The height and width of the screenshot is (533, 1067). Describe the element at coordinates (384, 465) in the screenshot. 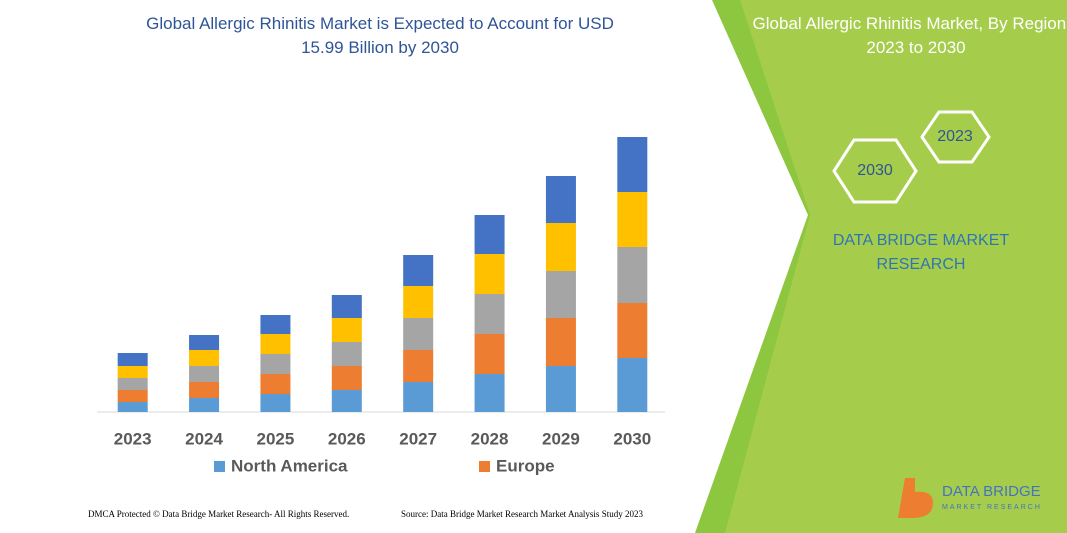

I see `legend: North America Europe` at that location.